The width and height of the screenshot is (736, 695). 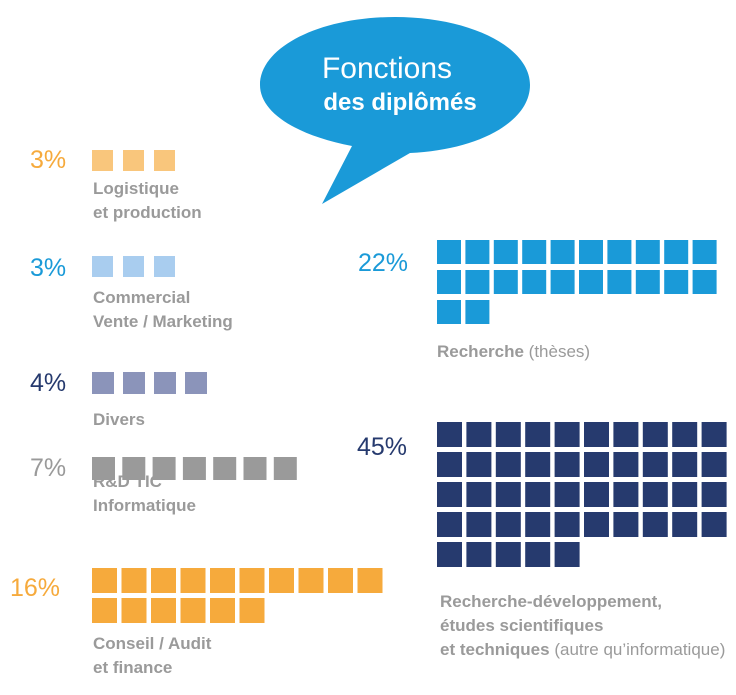 I want to click on category-line: Recherche, so click(x=480, y=351).